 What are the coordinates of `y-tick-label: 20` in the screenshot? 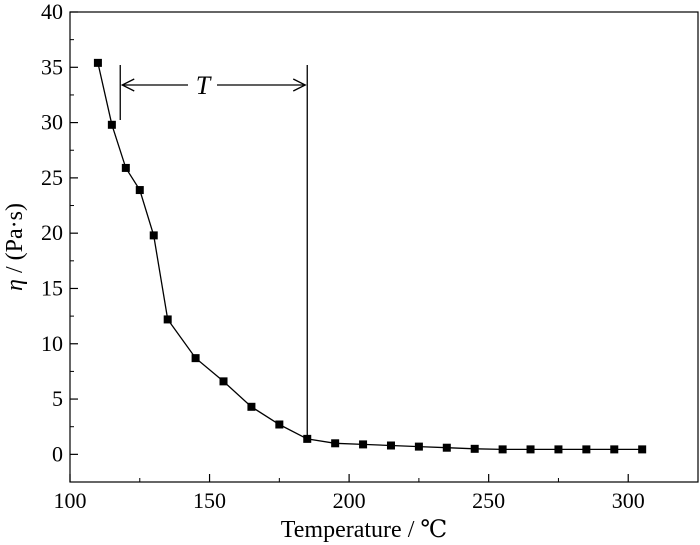 It's located at (52, 232).